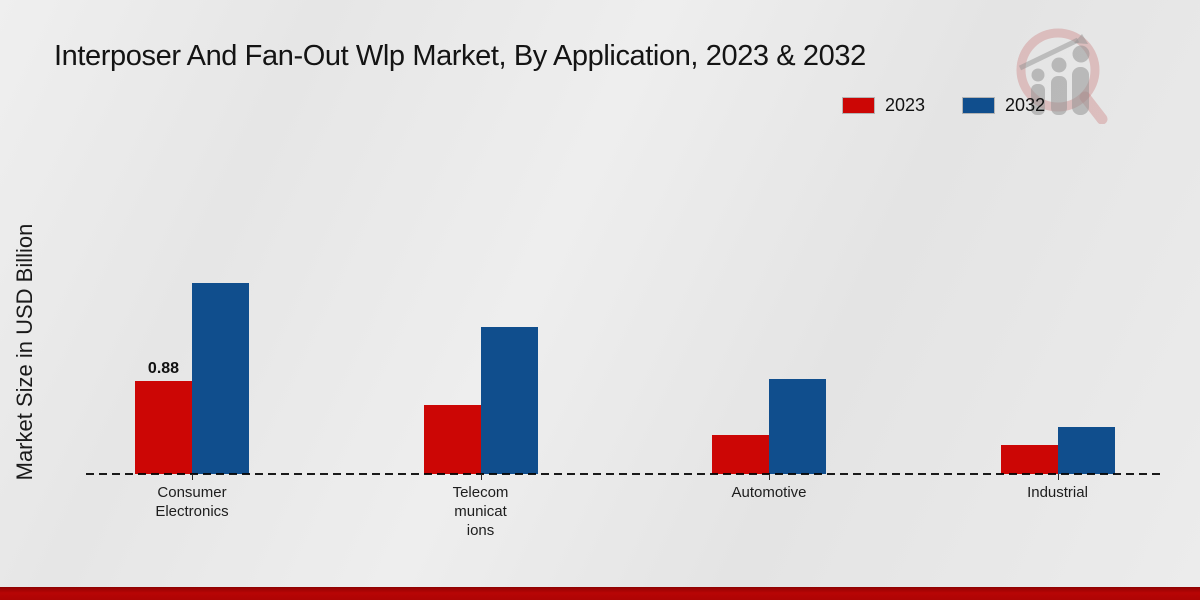 The height and width of the screenshot is (600, 1200). What do you see at coordinates (600, 593) in the screenshot?
I see `footer-accent-bar` at bounding box center [600, 593].